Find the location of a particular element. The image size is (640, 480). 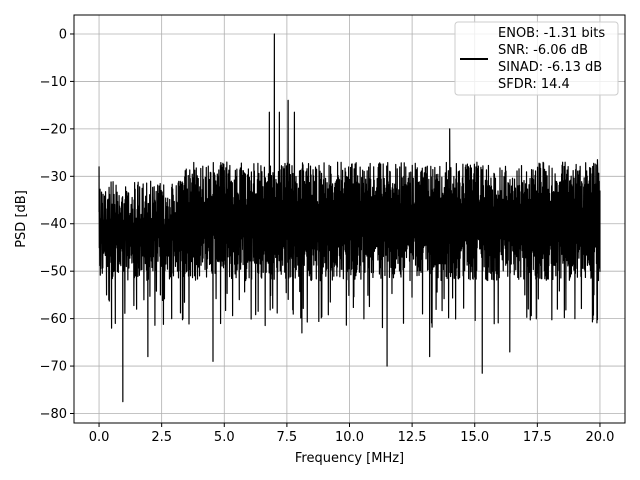

x-tick-label: 5.0 is located at coordinates (224, 437).